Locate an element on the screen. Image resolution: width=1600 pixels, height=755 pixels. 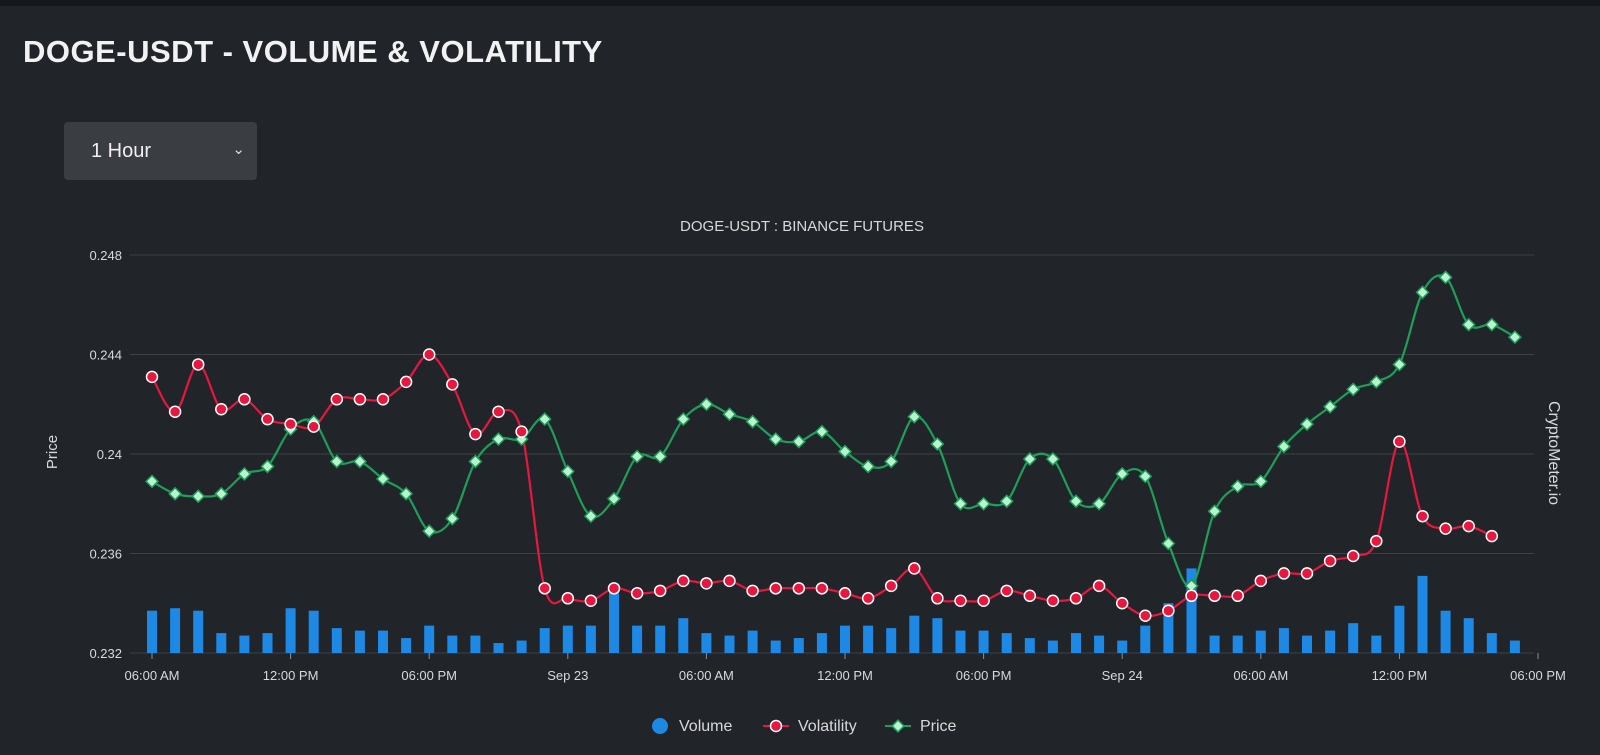
legend-volatility-label: Volatility is located at coordinates (827, 726).